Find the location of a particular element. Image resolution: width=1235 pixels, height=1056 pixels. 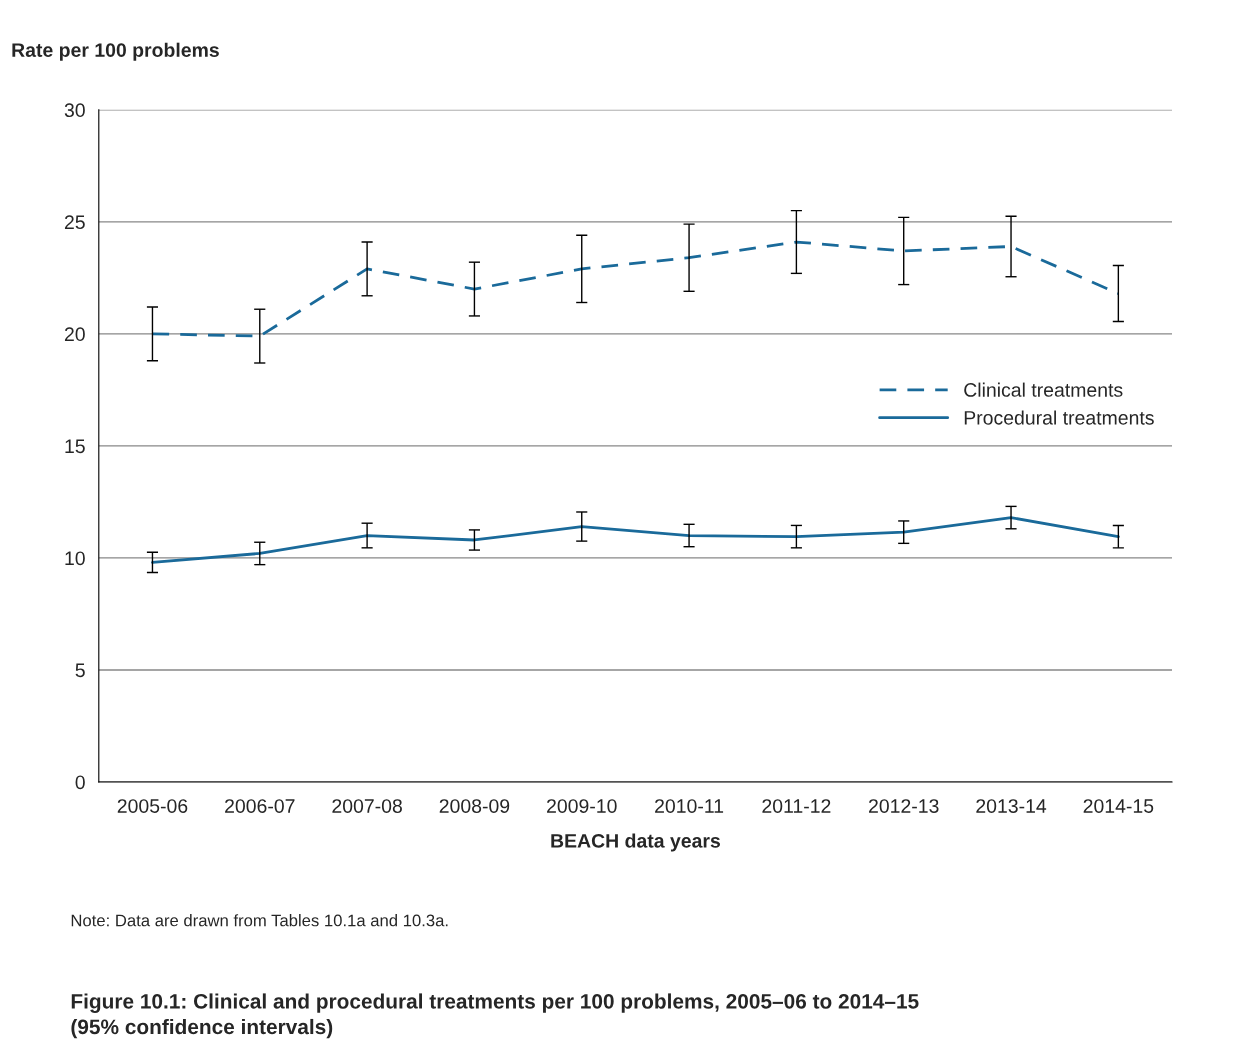

legend-label: Procedural treatments is located at coordinates (1059, 417).